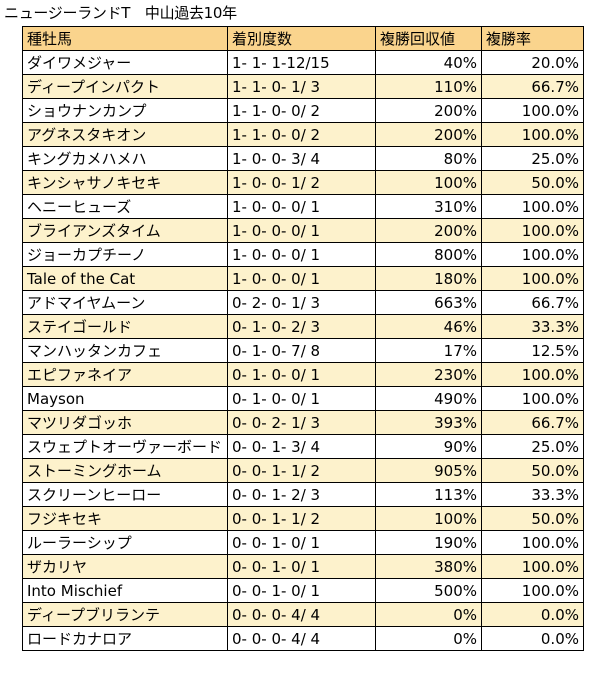  I want to click on cell-place-return: 180%, so click(428, 278).